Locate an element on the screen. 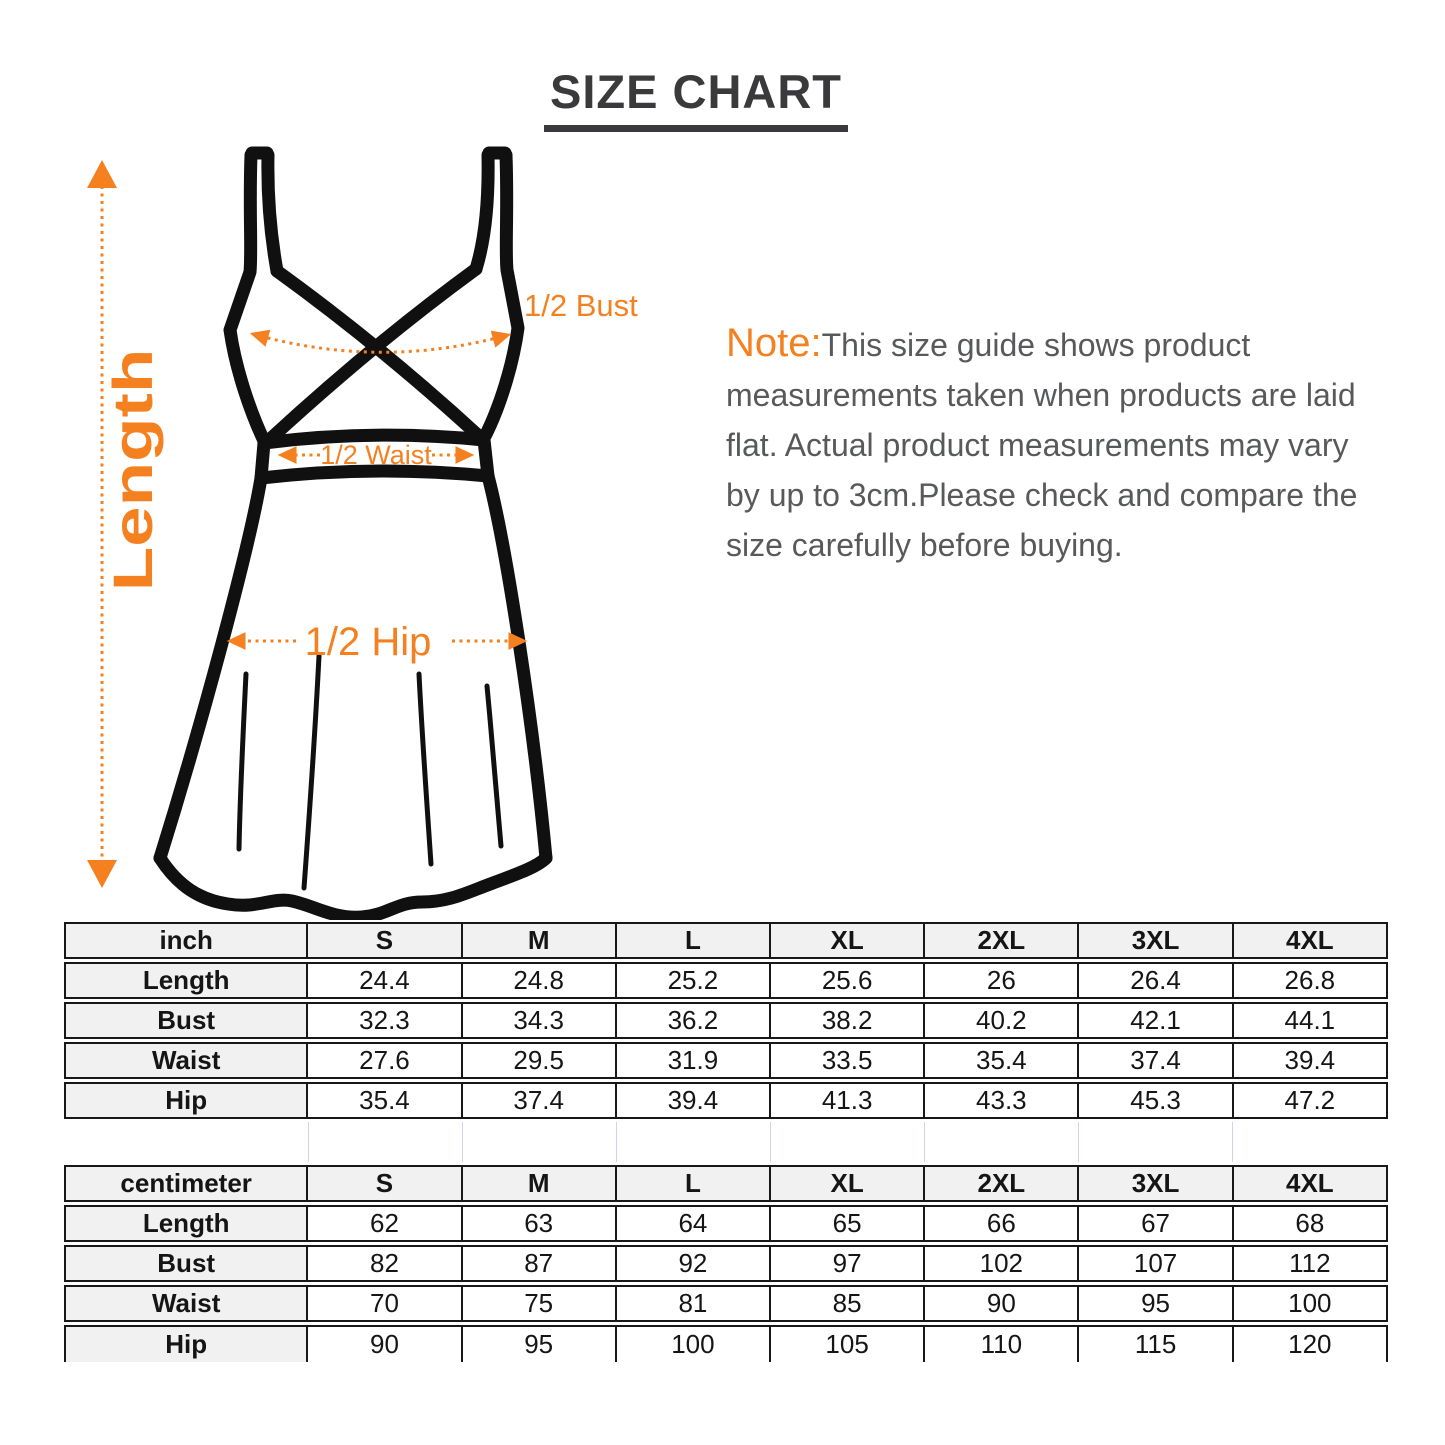 The image size is (1445, 1445). value-cell: 120 is located at coordinates (1310, 1343).